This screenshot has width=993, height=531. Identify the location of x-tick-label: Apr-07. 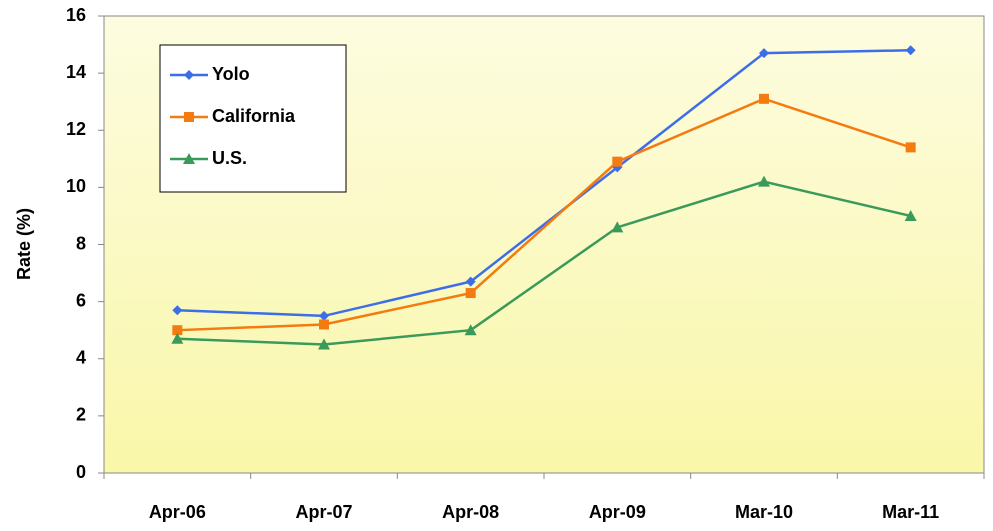
(323, 512).